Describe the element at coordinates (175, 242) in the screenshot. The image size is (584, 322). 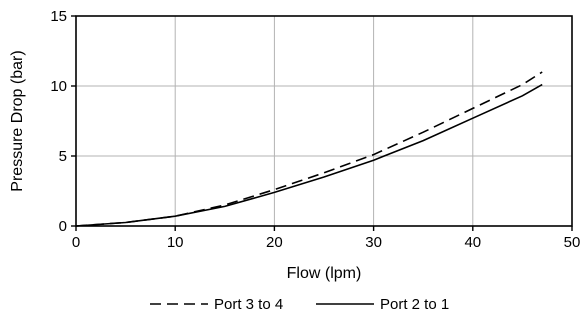
I see `x-tick-label-1: 10` at that location.